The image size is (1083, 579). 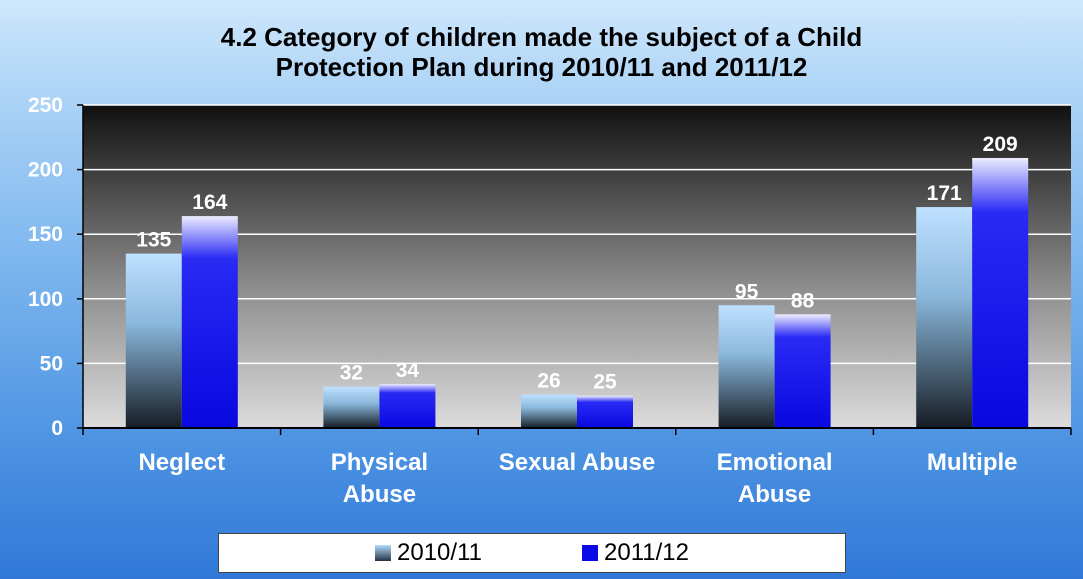 What do you see at coordinates (209, 202) in the screenshot?
I see `data-label-2011-12-0: 164` at bounding box center [209, 202].